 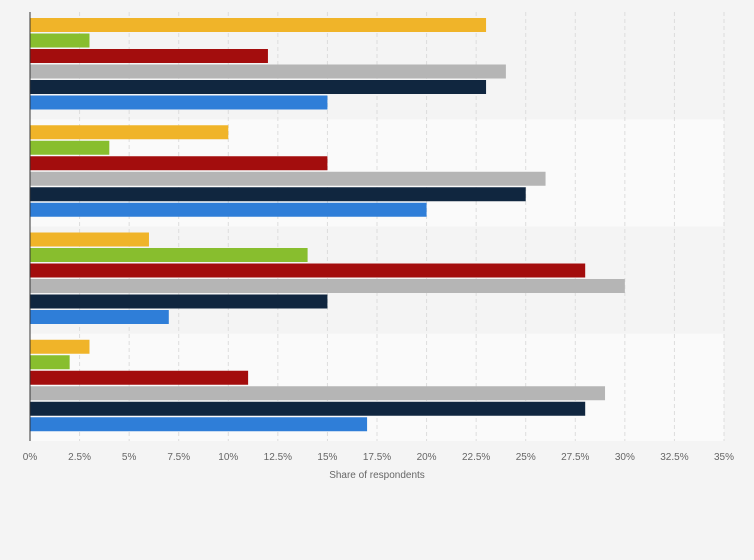 What do you see at coordinates (129, 457) in the screenshot?
I see `x-tick-label: 5%` at bounding box center [129, 457].